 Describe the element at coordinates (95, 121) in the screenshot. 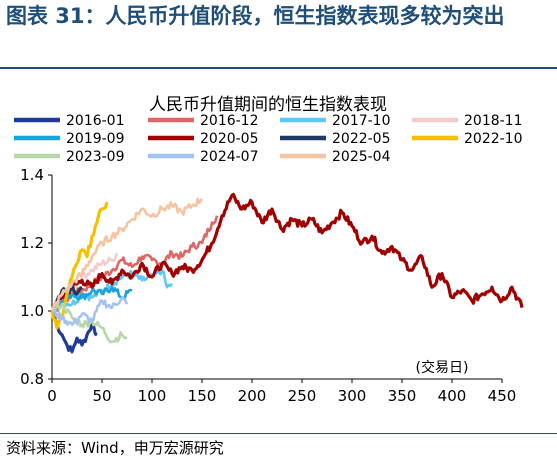

I see `legend-label: 2016-01` at that location.